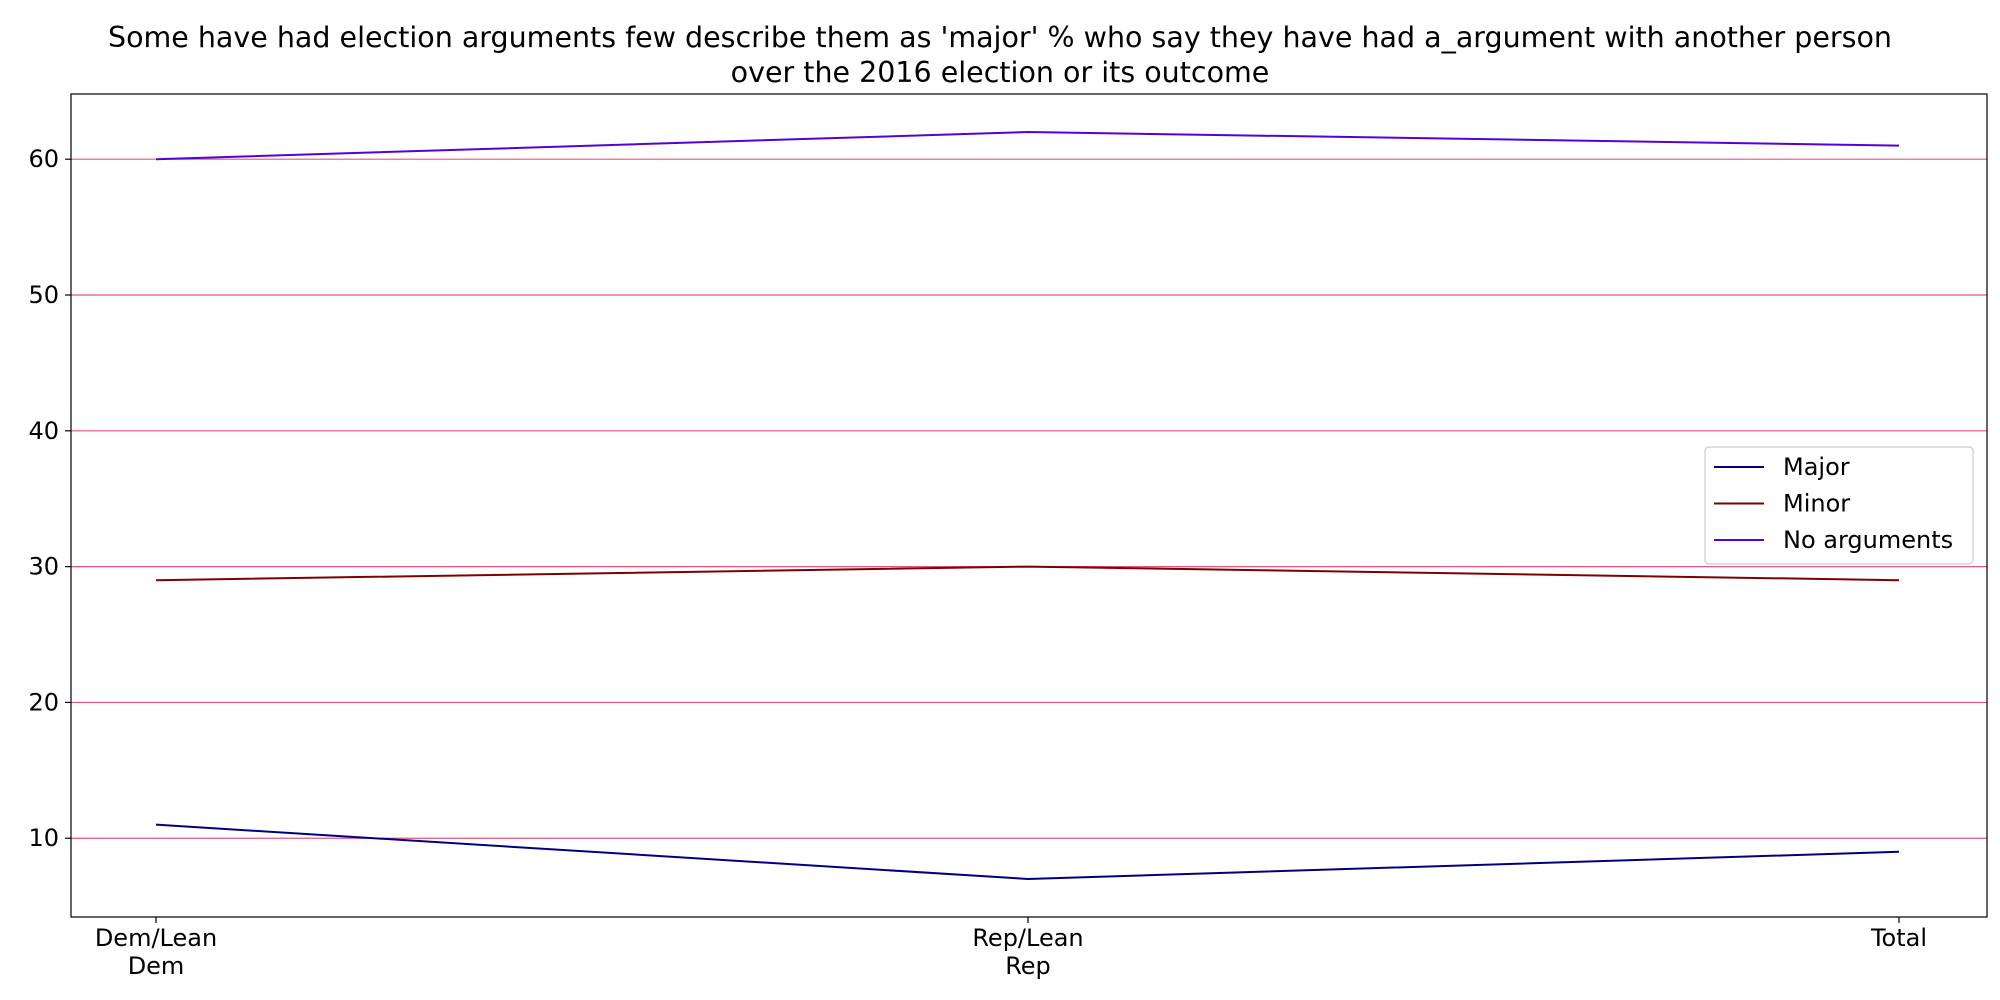 The image size is (2000, 1000). Describe the element at coordinates (43, 838) in the screenshot. I see `y-tick-label: 10` at that location.